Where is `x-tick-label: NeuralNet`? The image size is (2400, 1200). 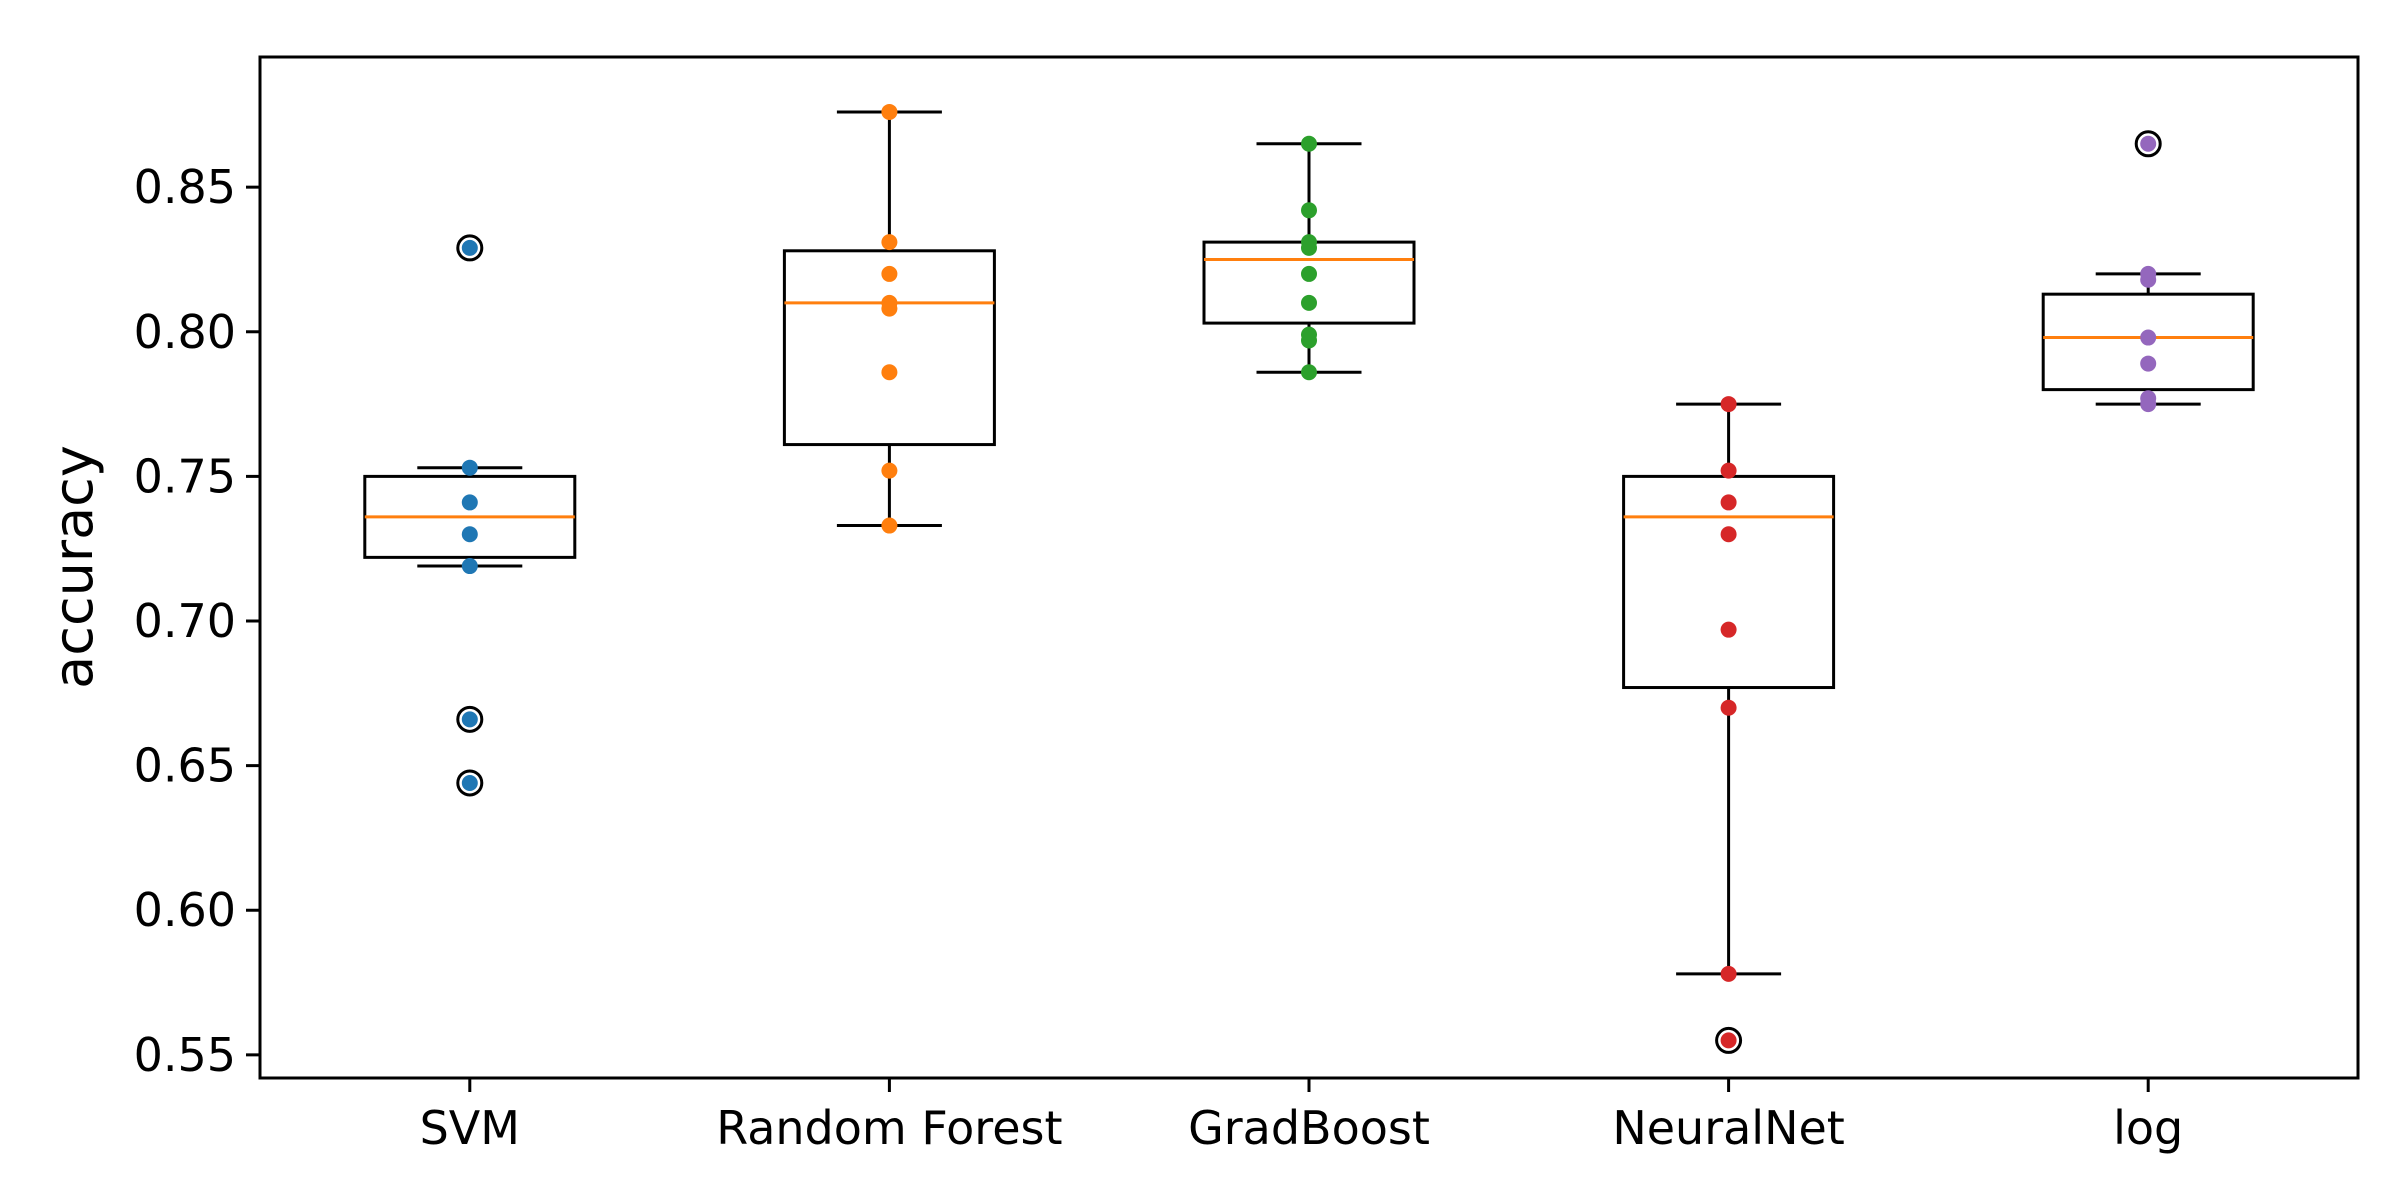 x-tick-label: NeuralNet is located at coordinates (1728, 1128).